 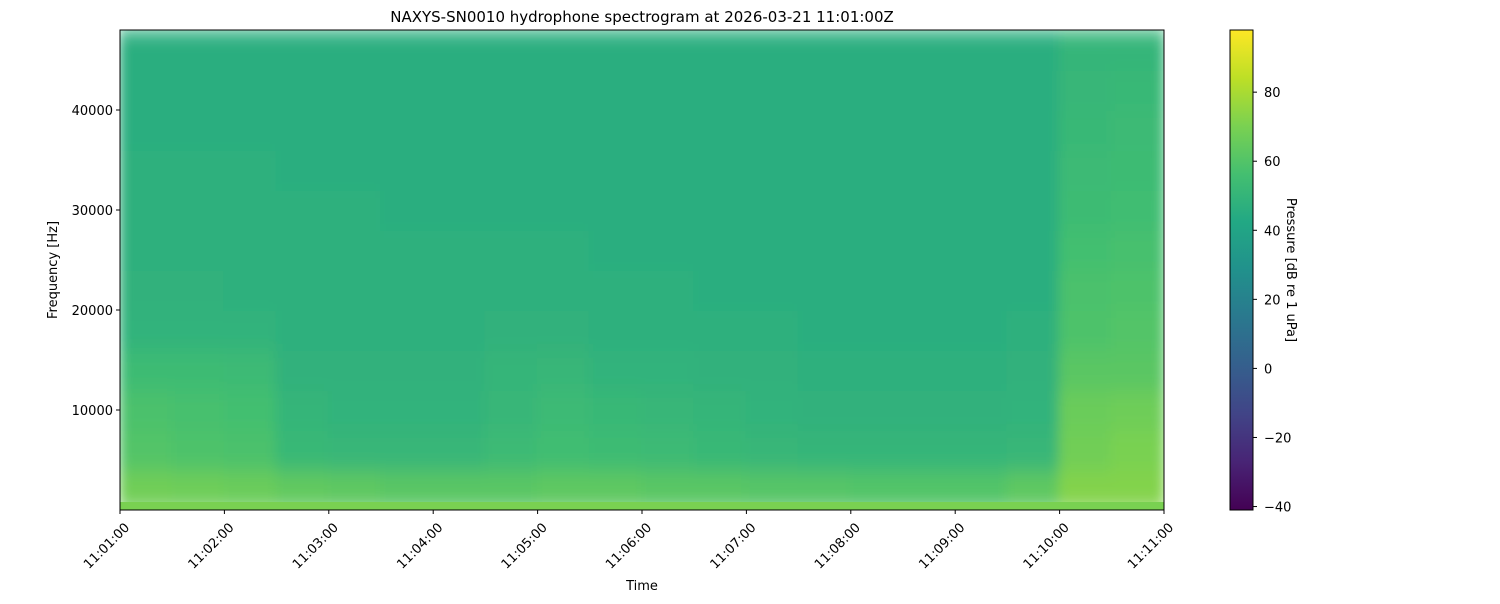 I want to click on y-tick-label: 30000, so click(x=92, y=211).